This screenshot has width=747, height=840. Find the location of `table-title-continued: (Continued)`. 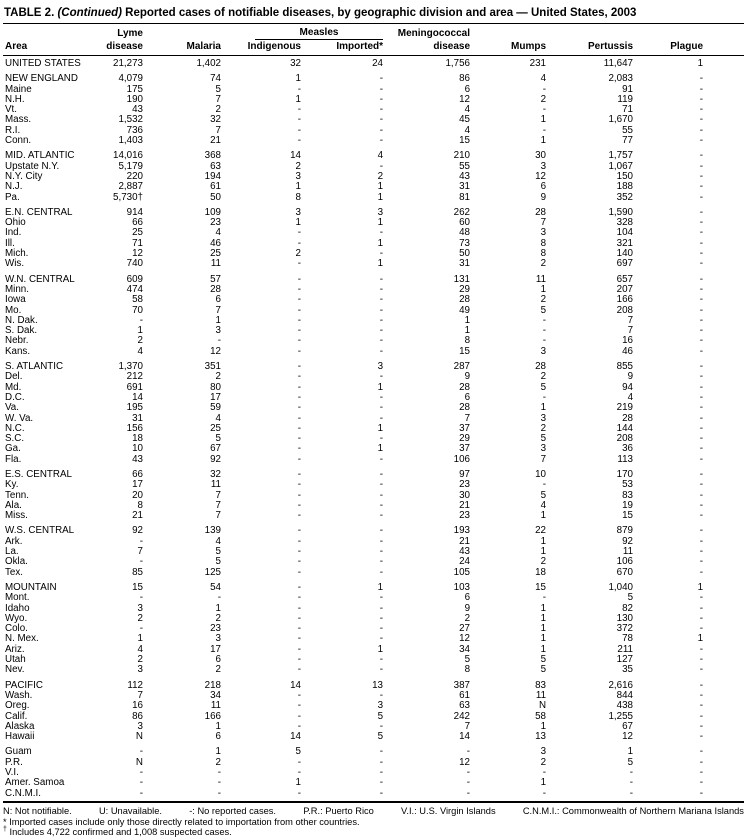

table-title-continued: (Continued) is located at coordinates (89, 13).